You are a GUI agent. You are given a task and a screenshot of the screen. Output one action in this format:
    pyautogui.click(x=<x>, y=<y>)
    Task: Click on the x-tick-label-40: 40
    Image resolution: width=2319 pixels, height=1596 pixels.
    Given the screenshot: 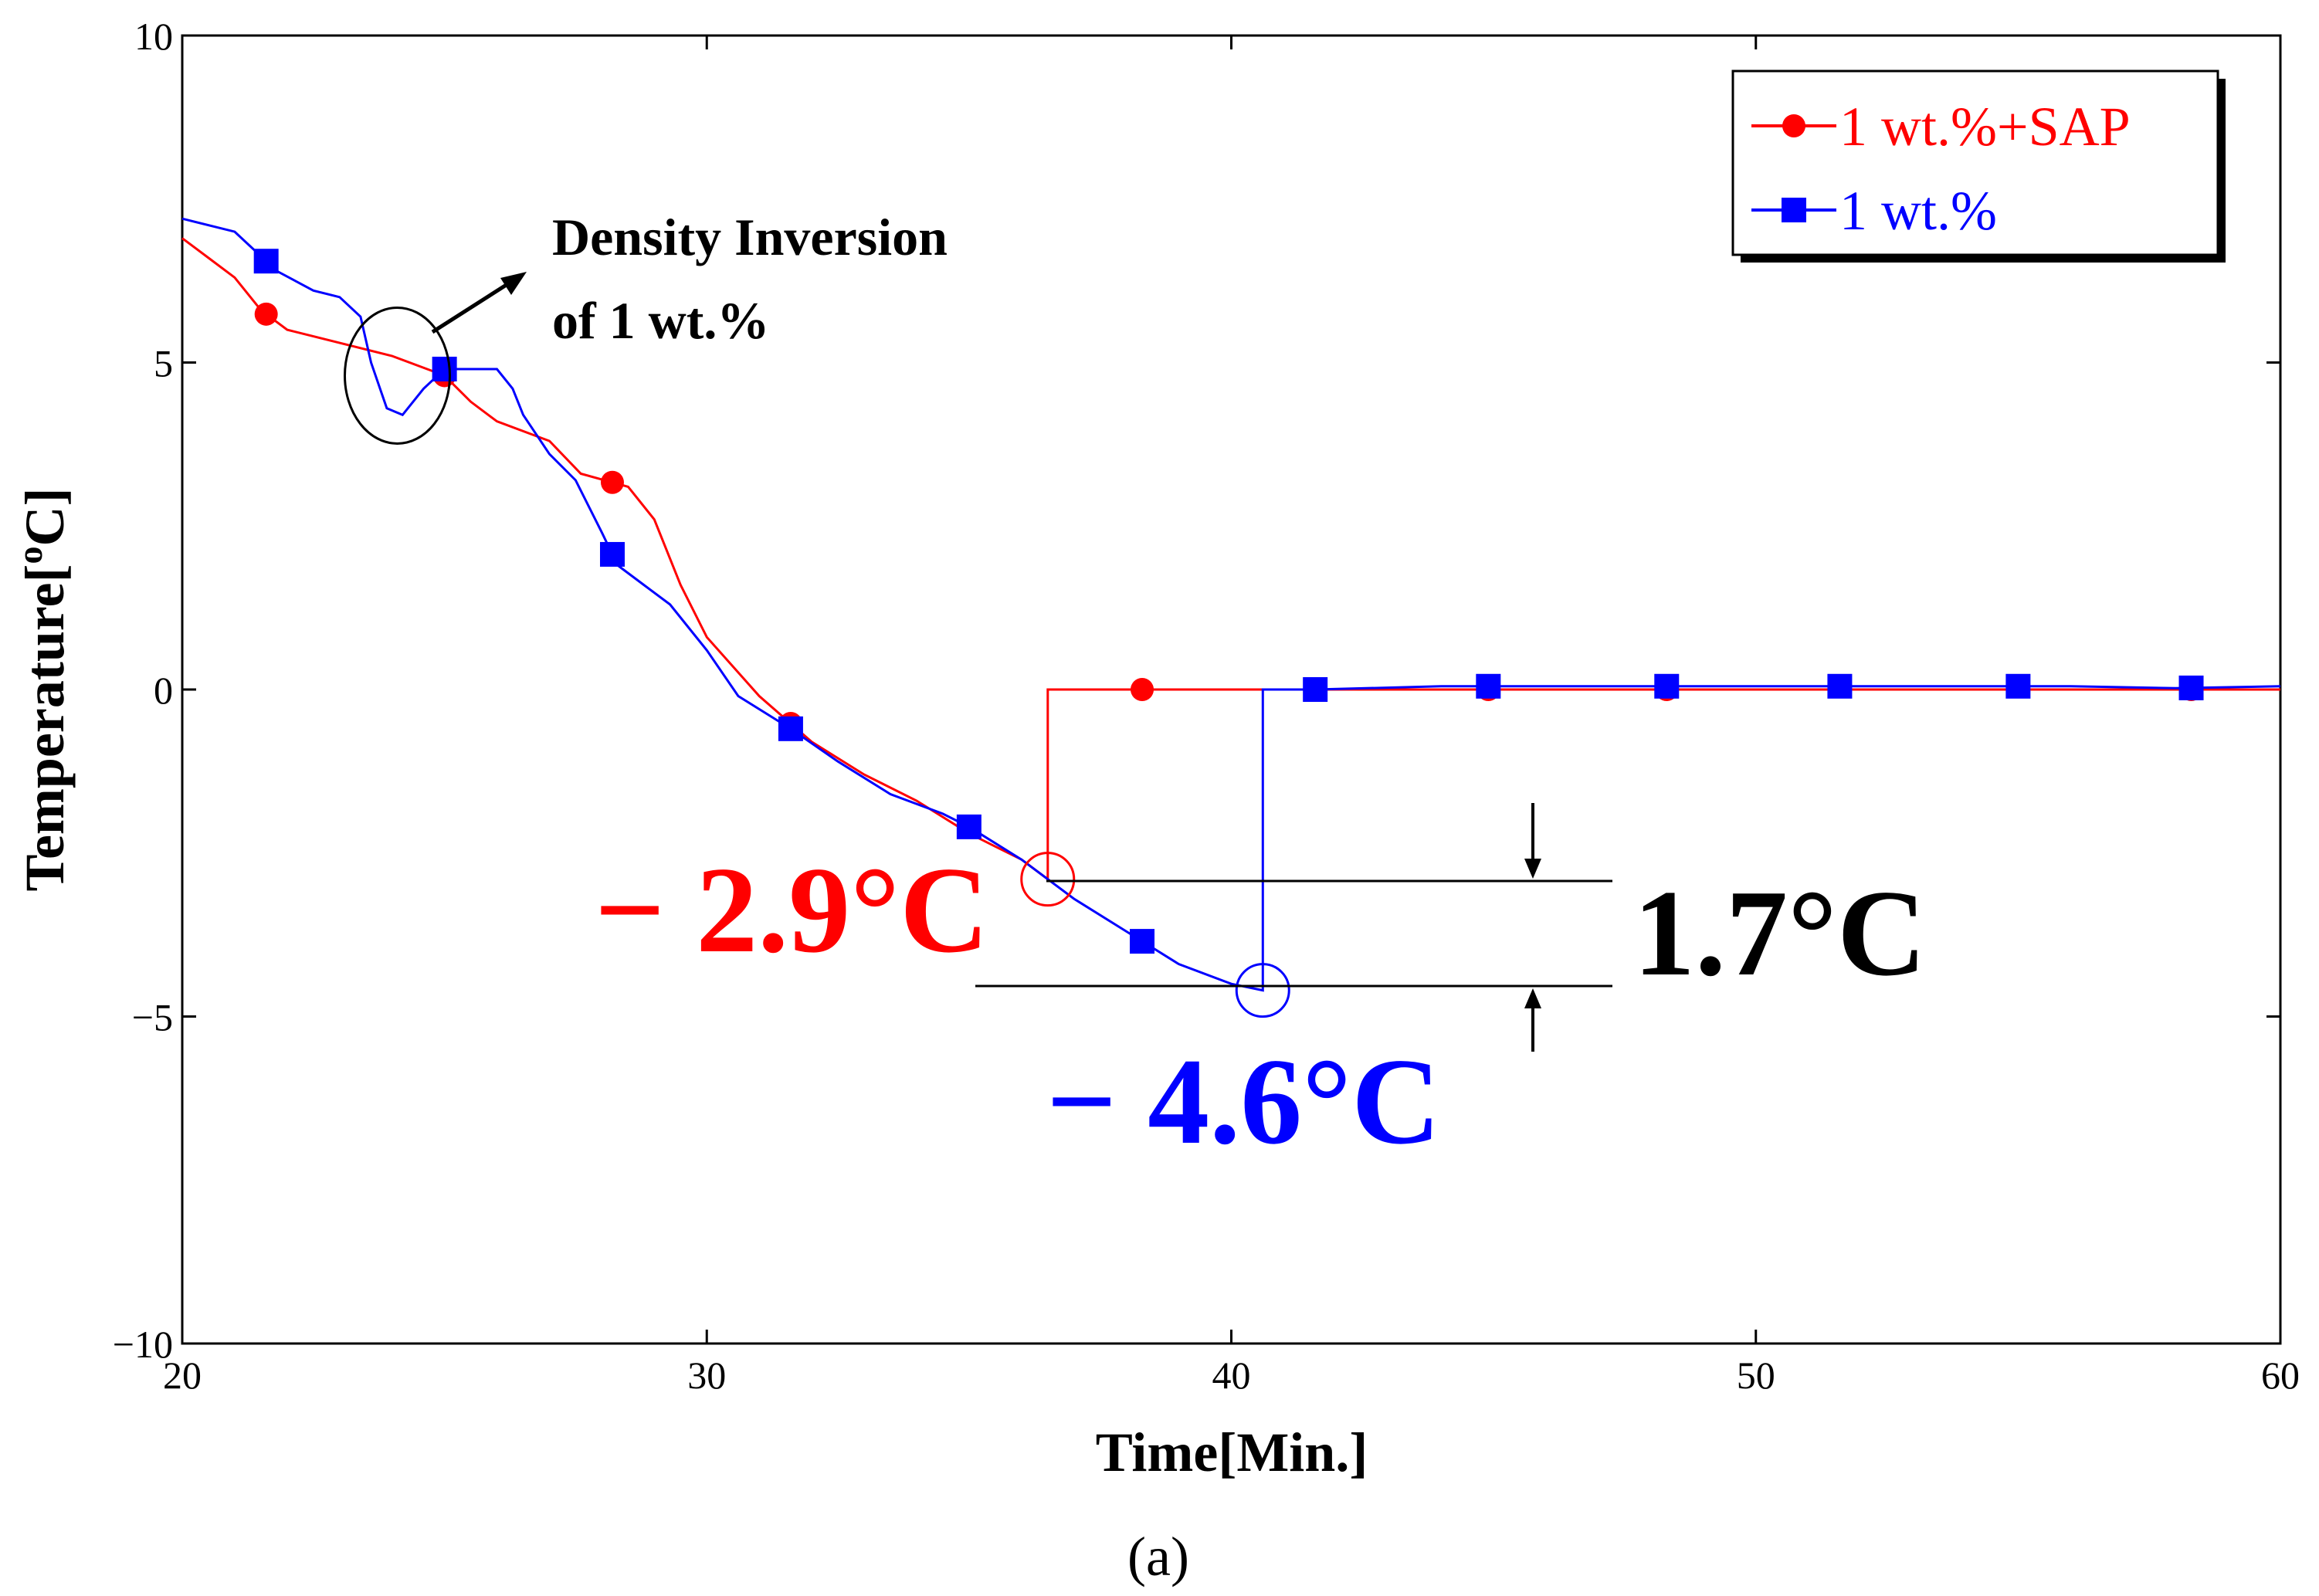 What is the action you would take?
    pyautogui.click(x=1231, y=1375)
    